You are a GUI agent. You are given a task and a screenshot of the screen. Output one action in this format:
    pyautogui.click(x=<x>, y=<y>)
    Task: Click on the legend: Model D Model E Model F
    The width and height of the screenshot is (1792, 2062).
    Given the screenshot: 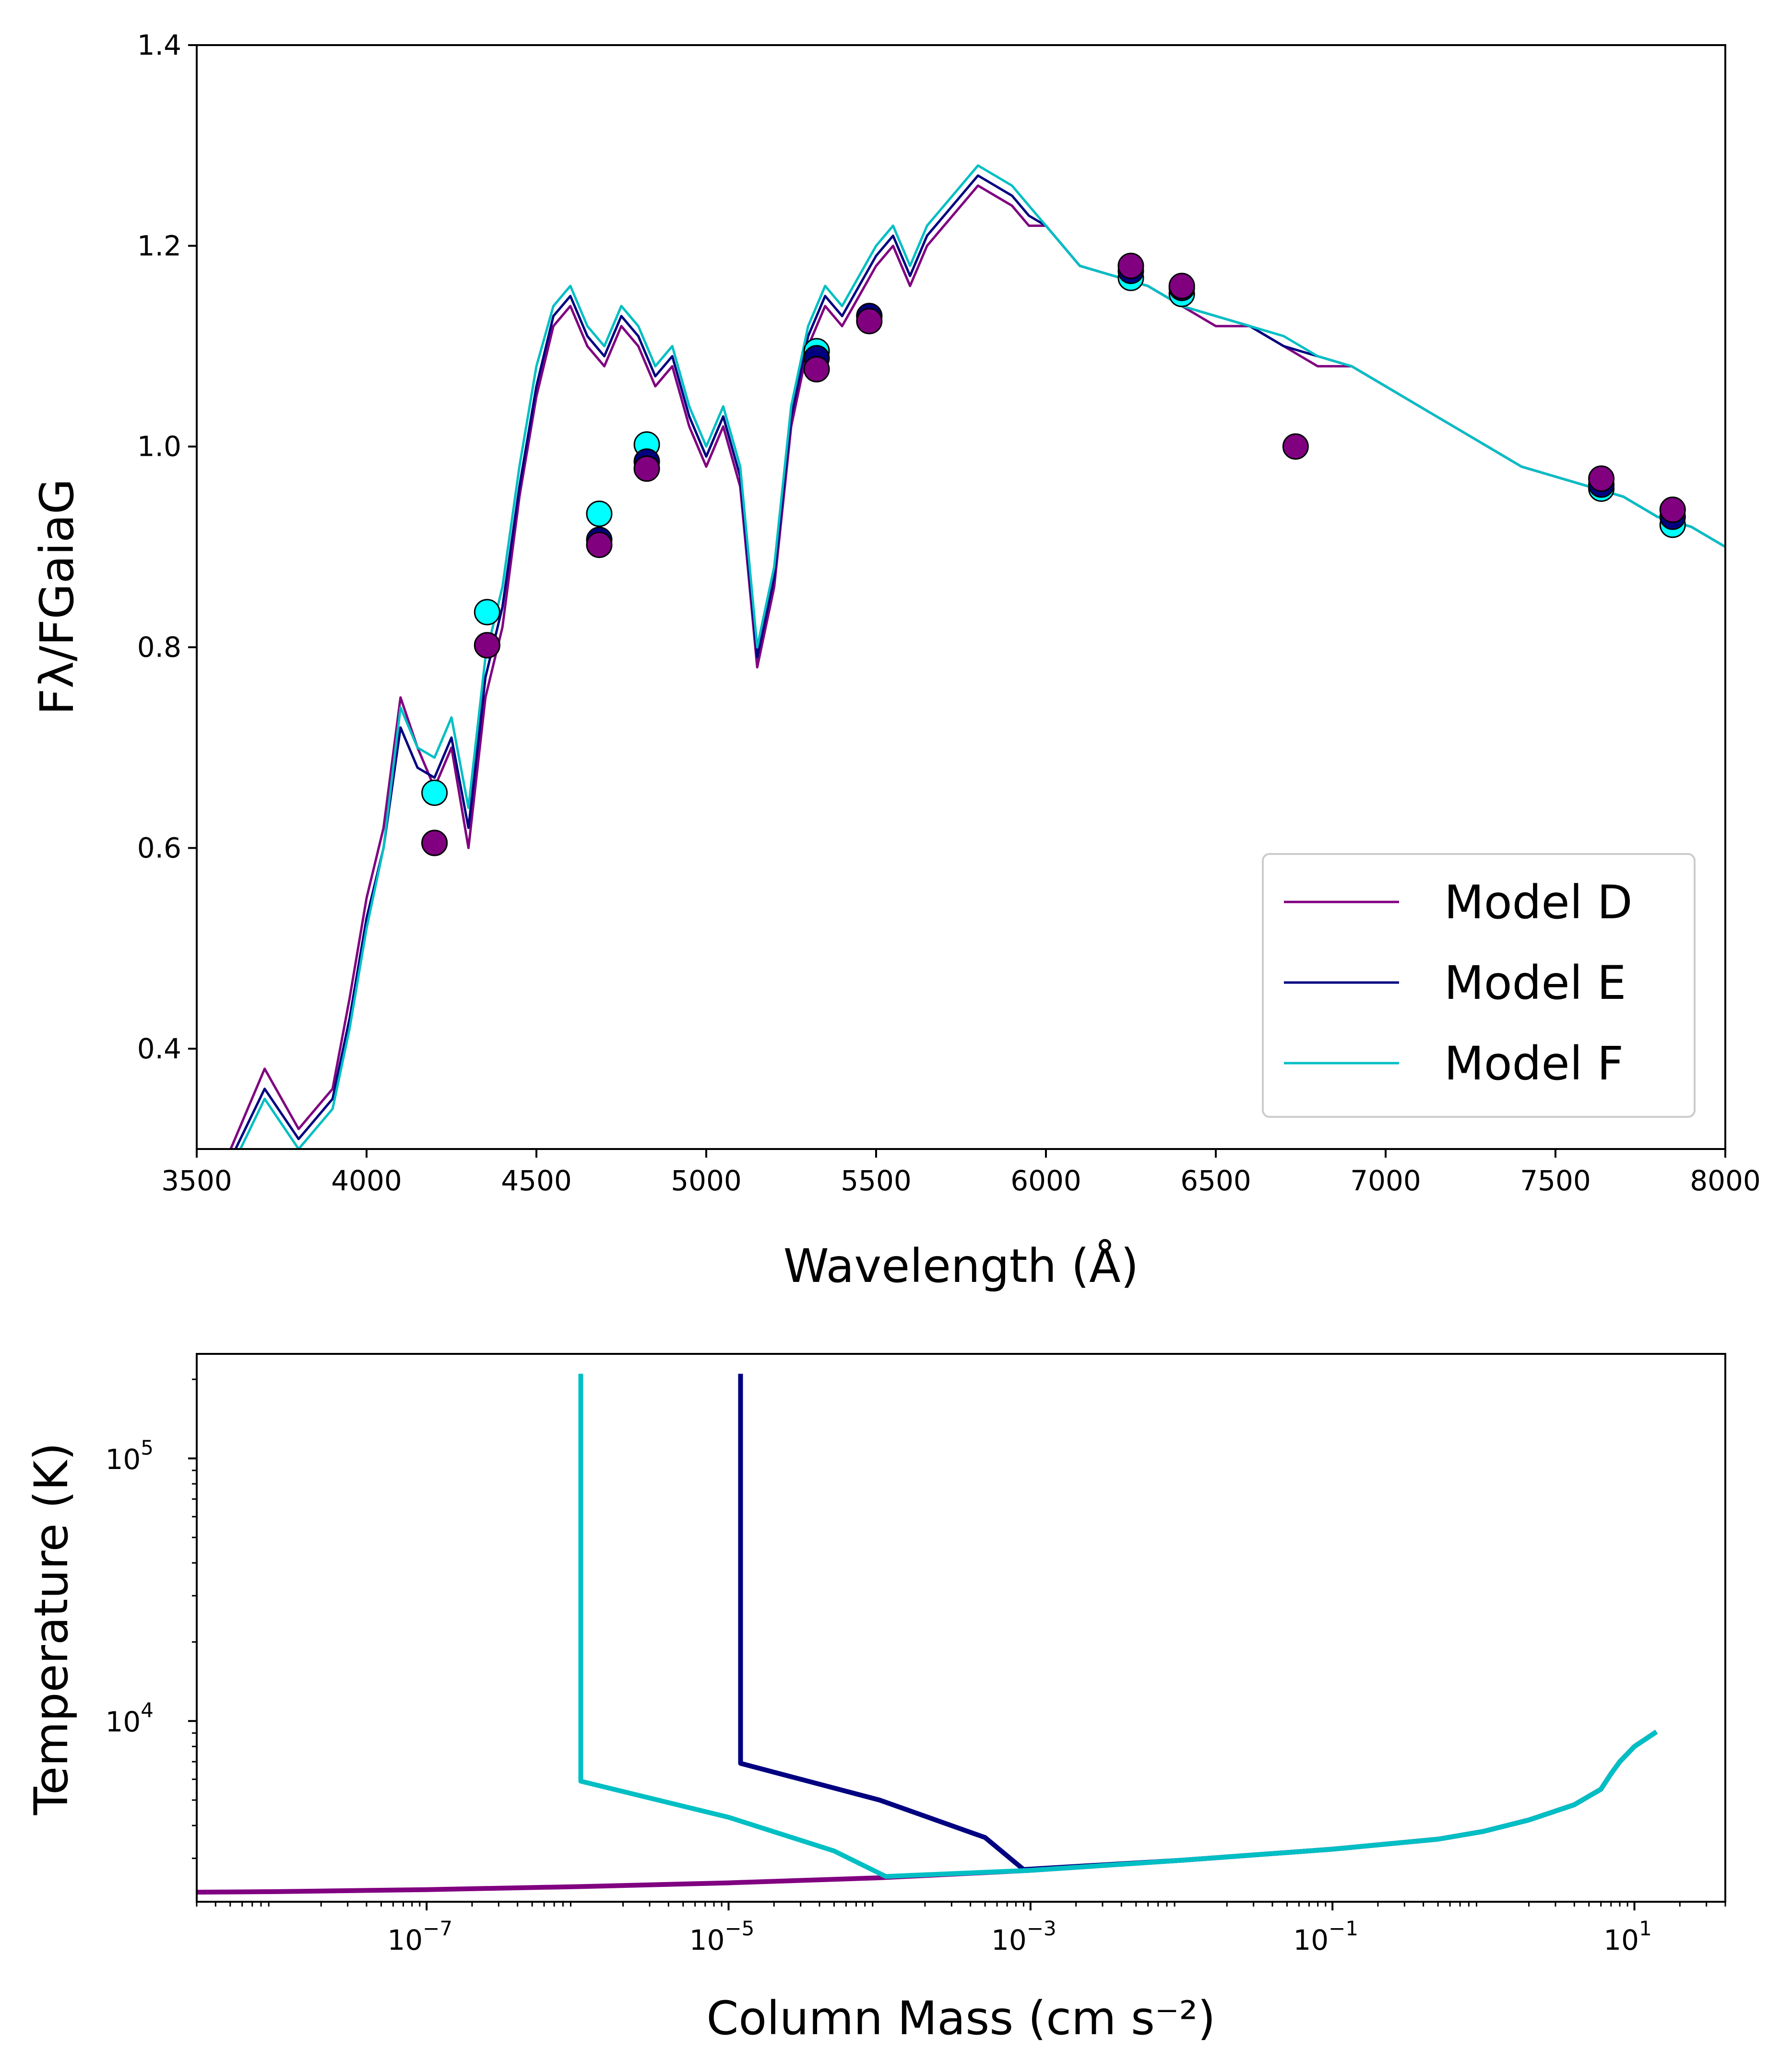 What is the action you would take?
    pyautogui.click(x=1479, y=986)
    